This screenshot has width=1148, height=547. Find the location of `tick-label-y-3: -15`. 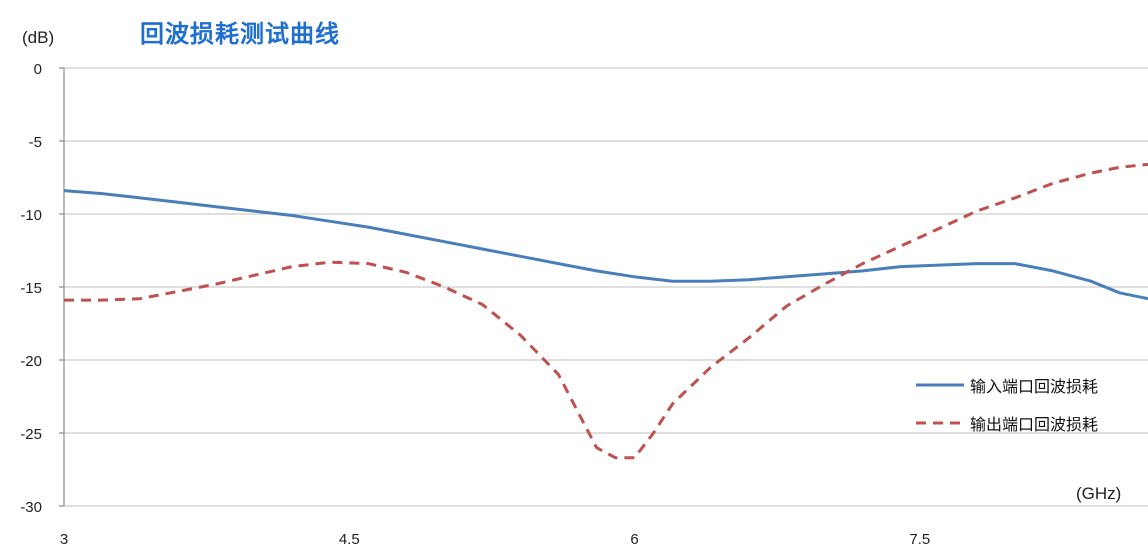

tick-label-y-3: -15 is located at coordinates (31, 288).